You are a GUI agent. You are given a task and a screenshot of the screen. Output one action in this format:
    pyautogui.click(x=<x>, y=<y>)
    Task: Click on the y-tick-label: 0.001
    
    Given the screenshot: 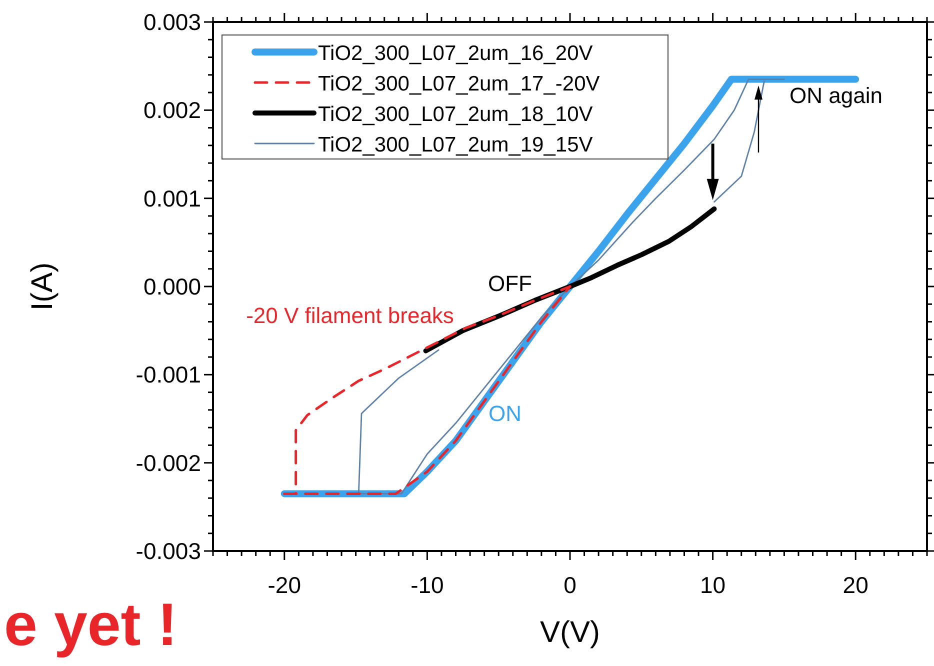 What is the action you would take?
    pyautogui.click(x=172, y=198)
    